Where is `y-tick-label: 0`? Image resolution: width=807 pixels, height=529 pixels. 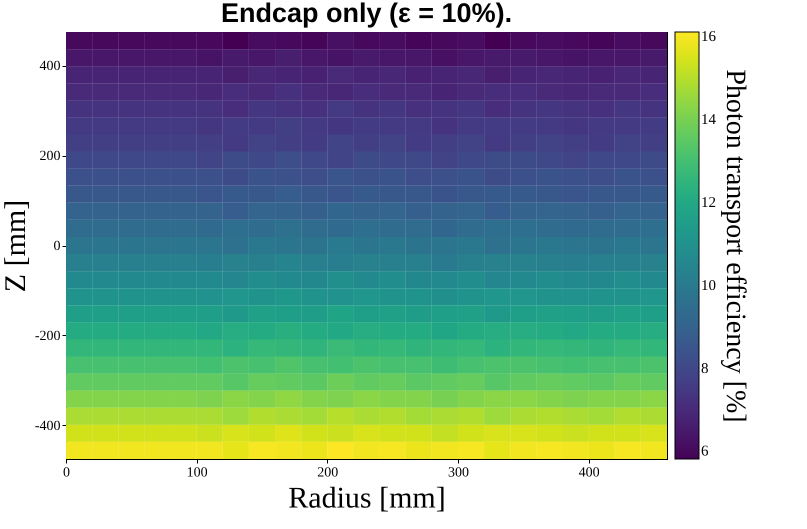 y-tick-label: 0 is located at coordinates (57, 246).